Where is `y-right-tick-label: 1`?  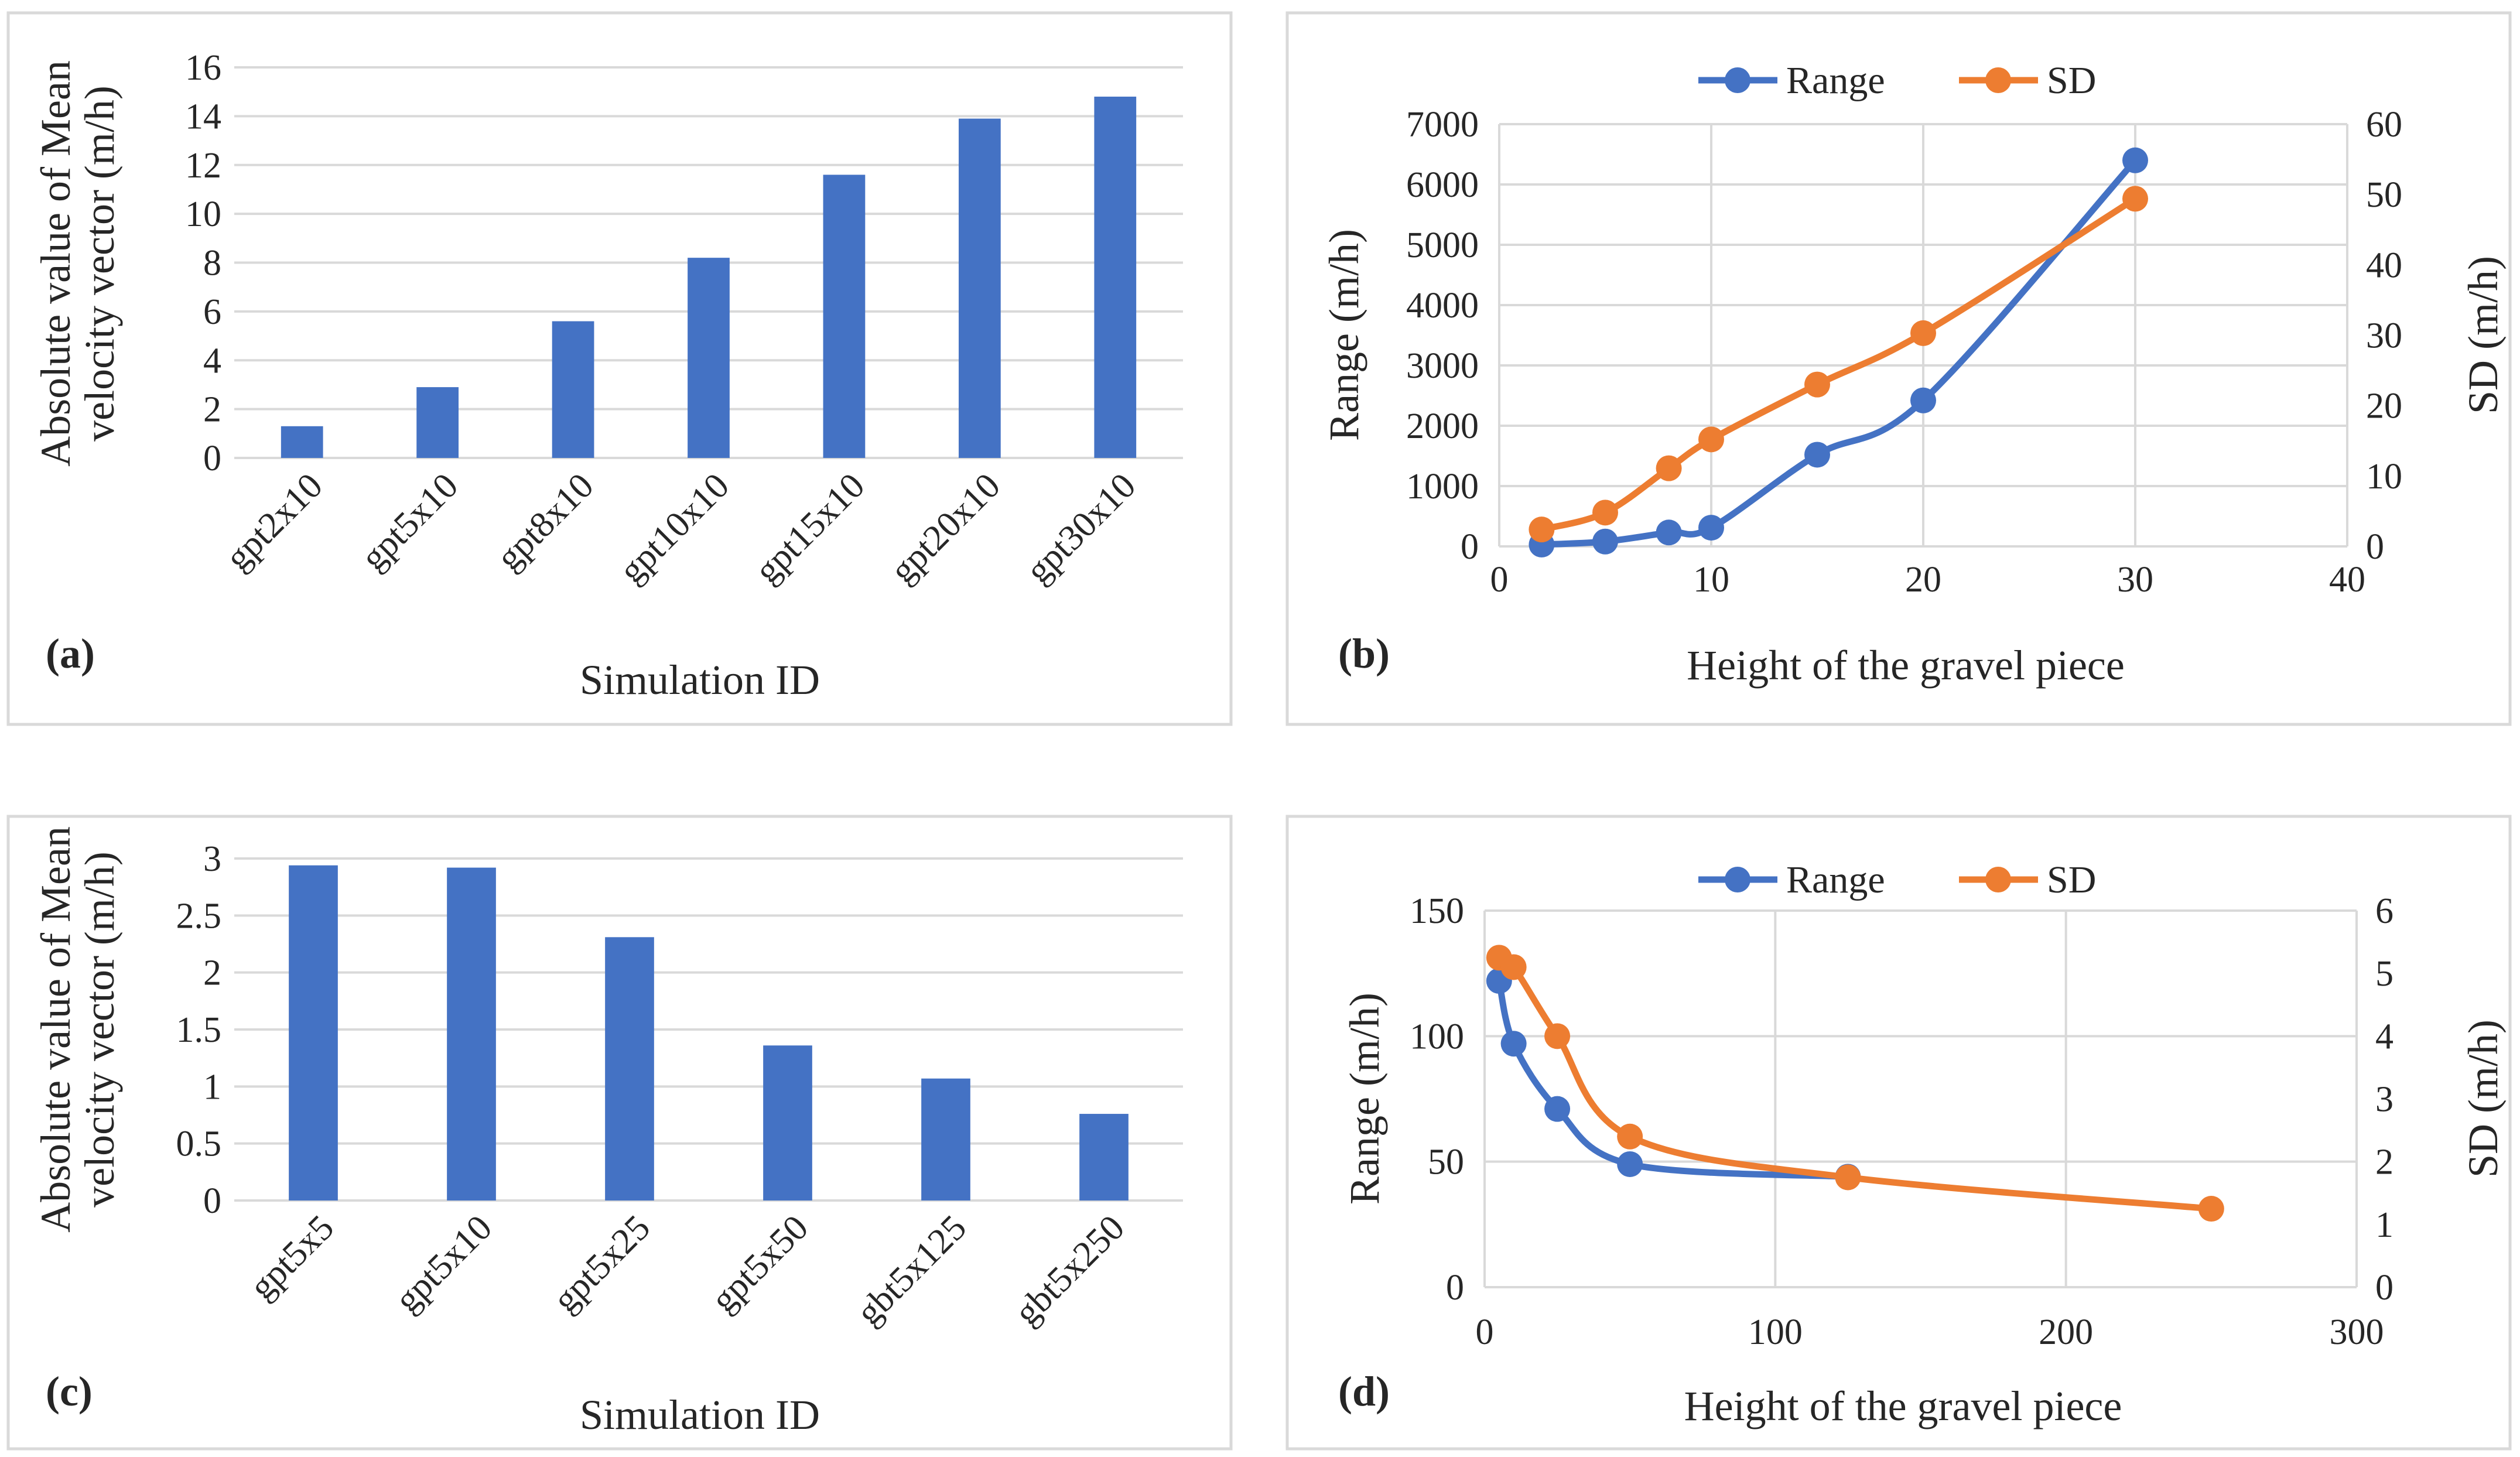
y-right-tick-label: 1 is located at coordinates (2384, 1225).